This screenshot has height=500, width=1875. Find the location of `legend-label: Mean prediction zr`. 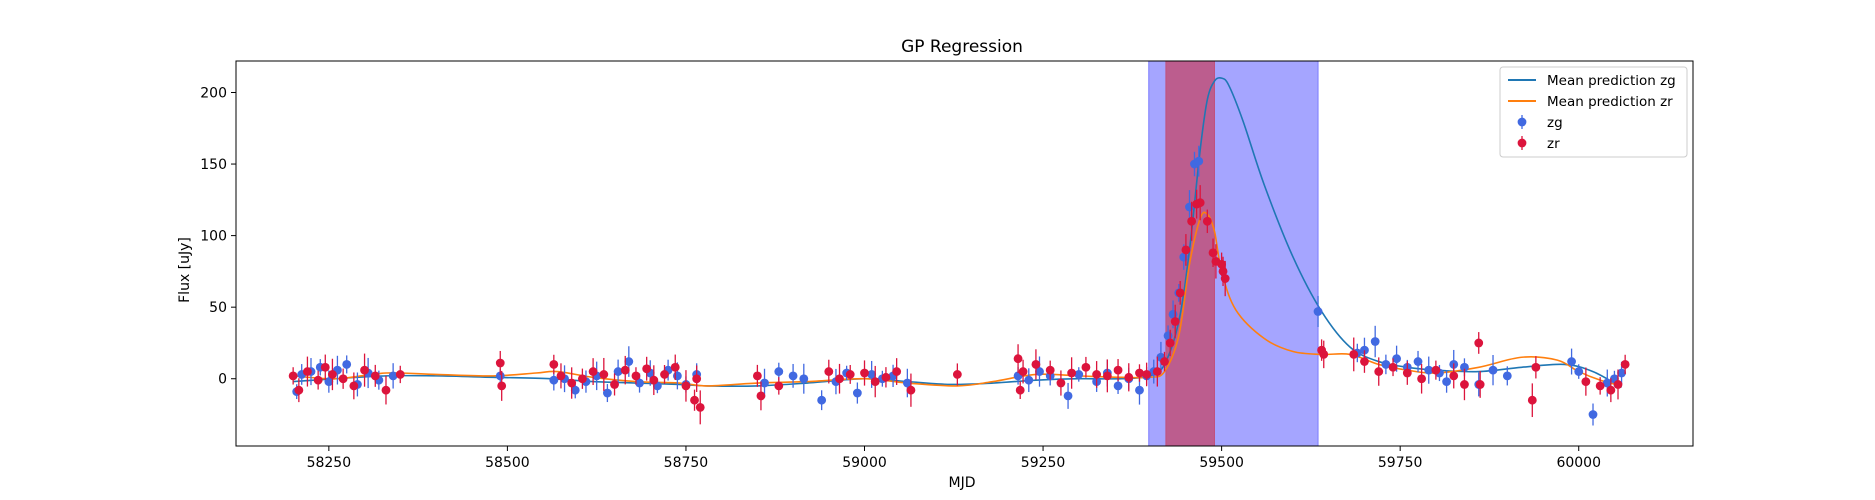

legend-label: Mean prediction zr is located at coordinates (1610, 102).